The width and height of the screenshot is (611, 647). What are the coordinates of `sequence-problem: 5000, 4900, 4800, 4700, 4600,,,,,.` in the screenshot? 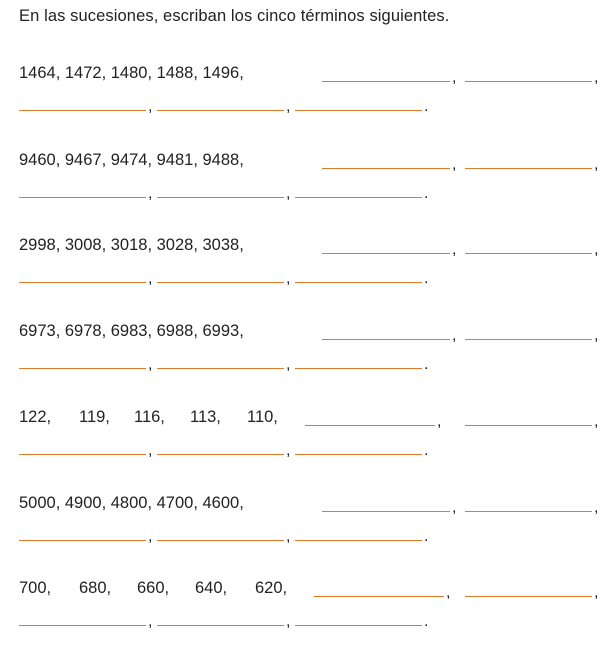 It's located at (305, 523).